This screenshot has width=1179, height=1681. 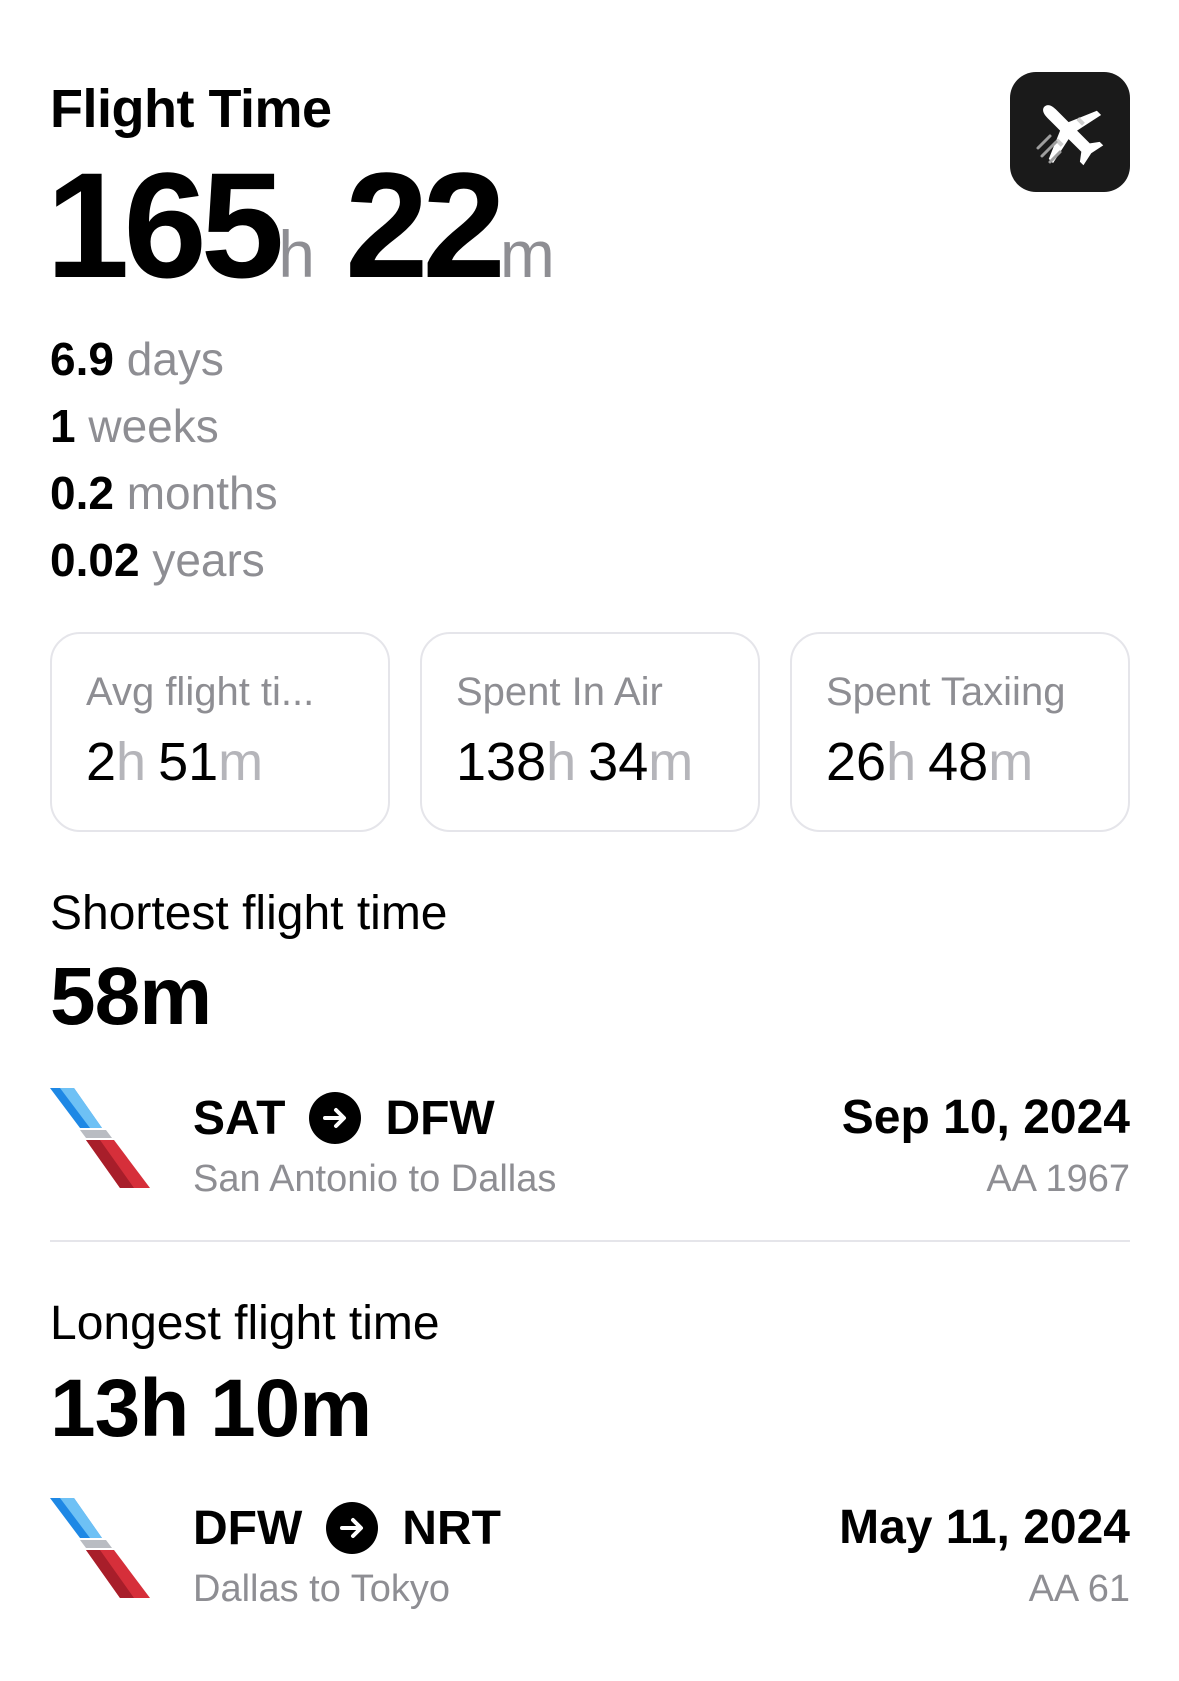 I want to click on conversion-years: 0.02 years, so click(x=164, y=560).